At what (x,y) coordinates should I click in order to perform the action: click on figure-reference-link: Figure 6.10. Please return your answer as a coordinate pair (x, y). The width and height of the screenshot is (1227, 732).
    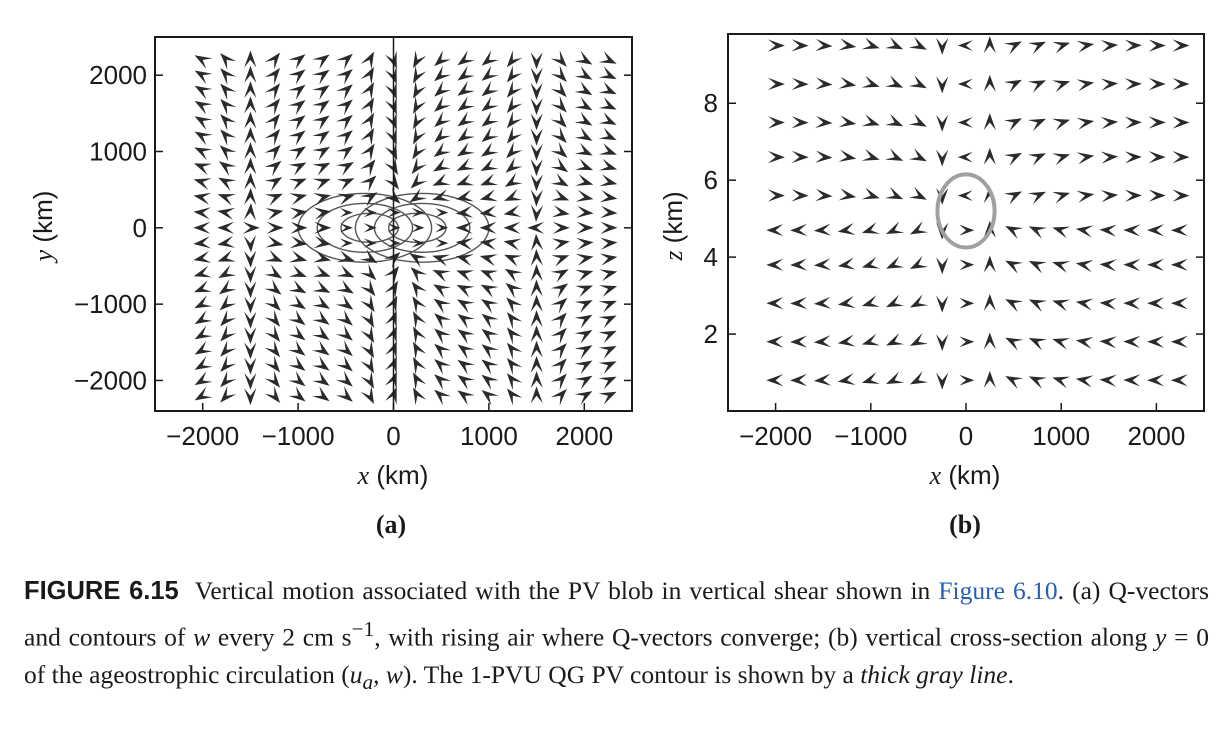
    Looking at the image, I should click on (998, 590).